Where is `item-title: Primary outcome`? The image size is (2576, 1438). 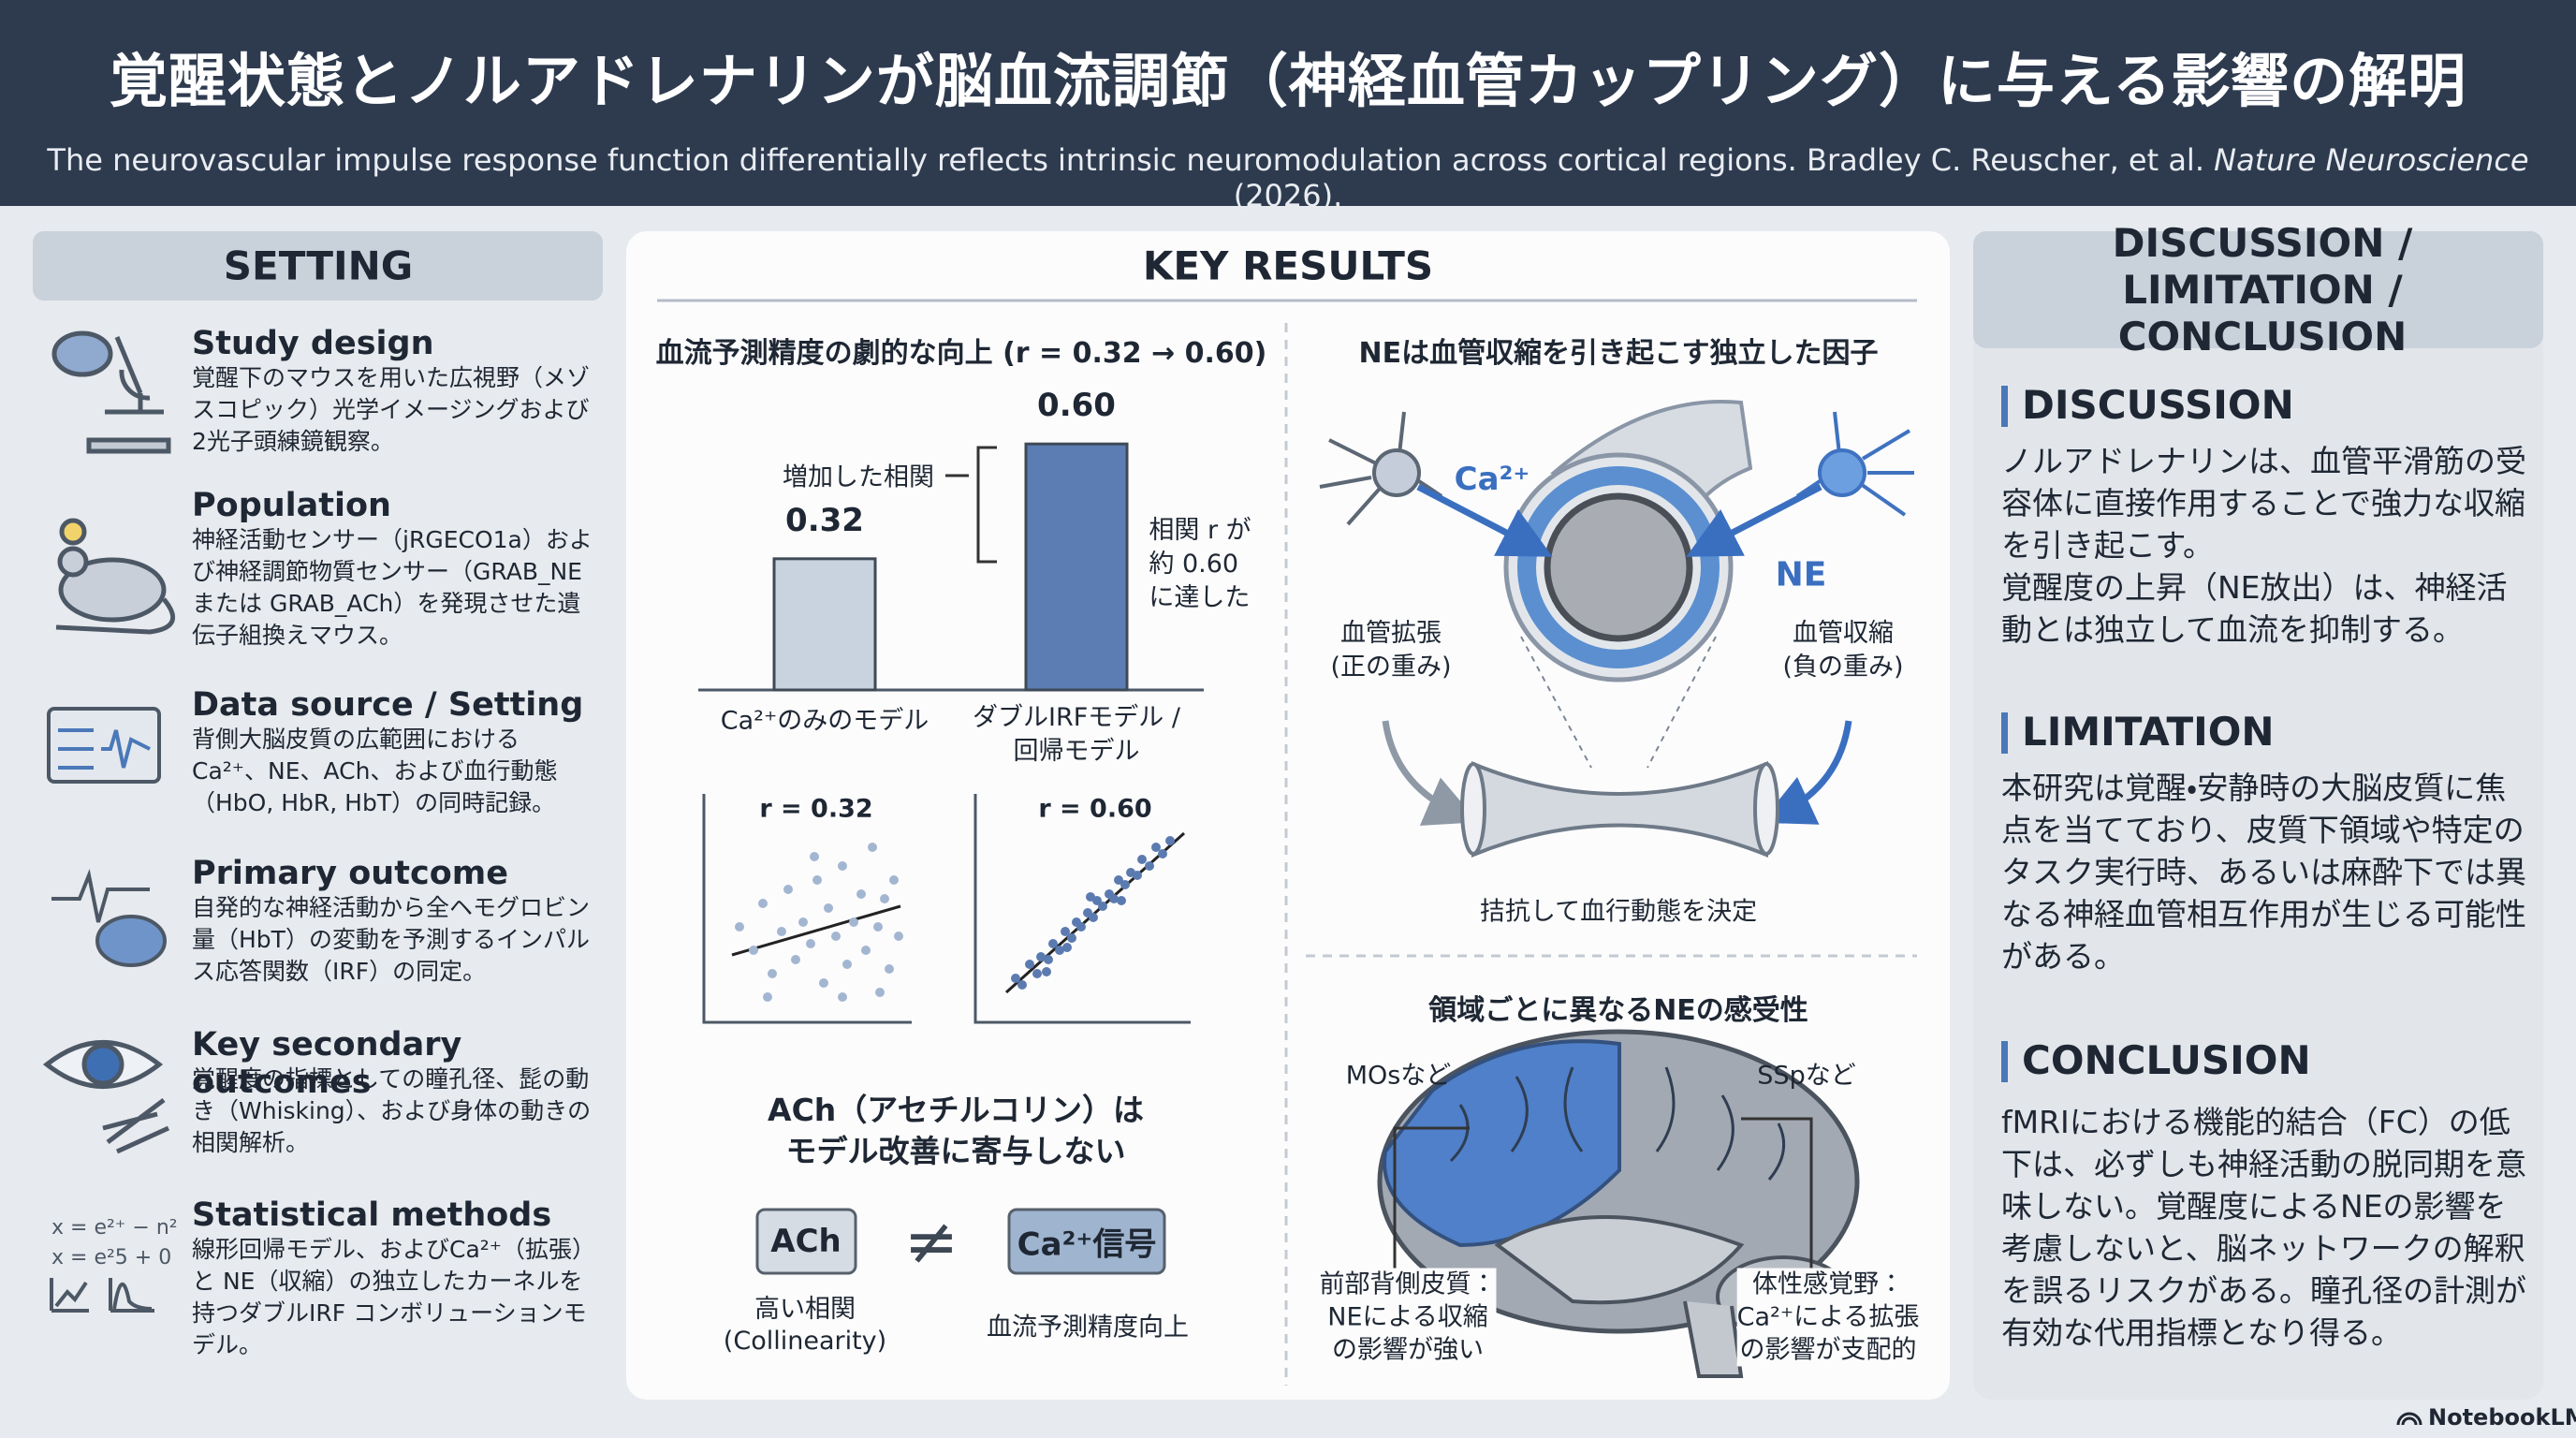 item-title: Primary outcome is located at coordinates (350, 873).